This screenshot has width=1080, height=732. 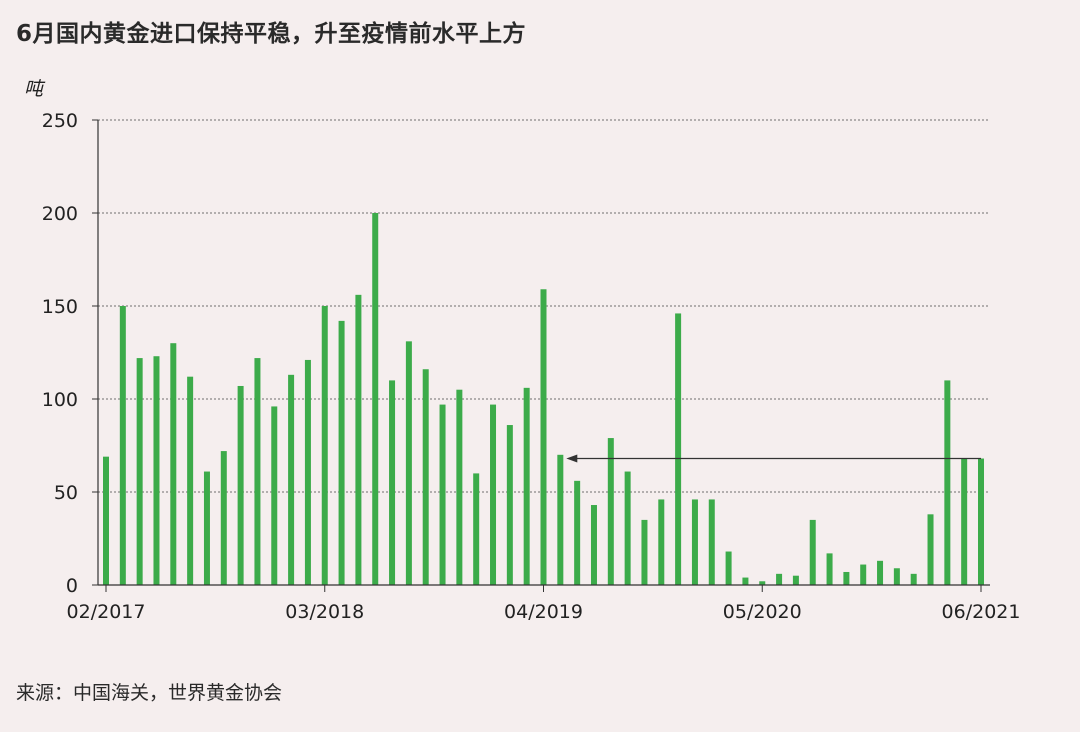 I want to click on x-tick-labels: 02/2017 03/2018 04/2019 05/2020 06/2021, so click(x=544, y=604).